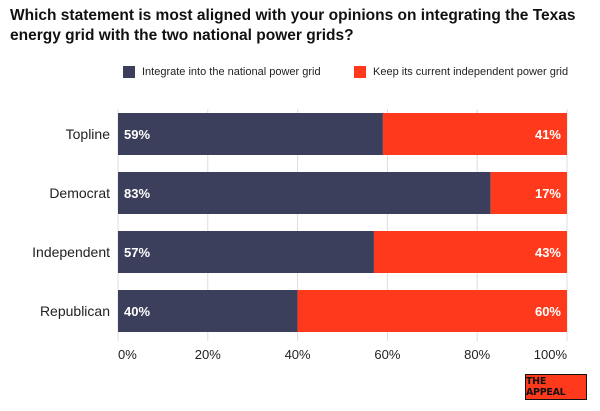 This screenshot has height=411, width=600. Describe the element at coordinates (477, 354) in the screenshot. I see `x-tick-label: 80%` at that location.